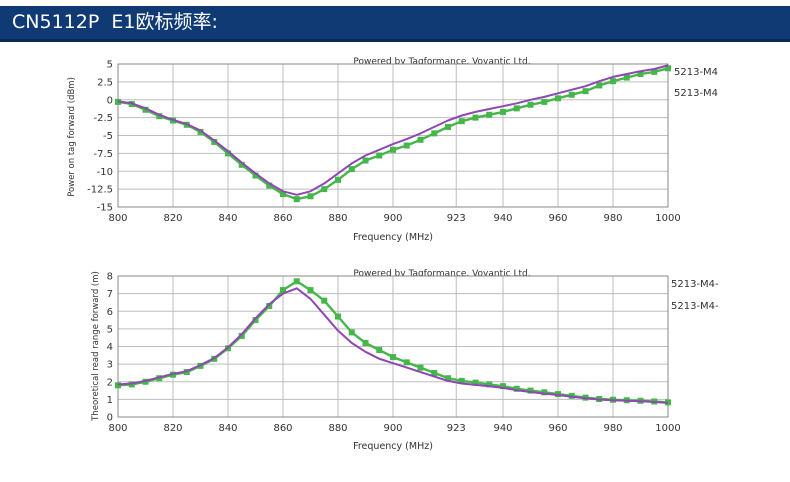 Image resolution: width=790 pixels, height=482 pixels. I want to click on chart-2-y-tick-label: 3, so click(110, 365).